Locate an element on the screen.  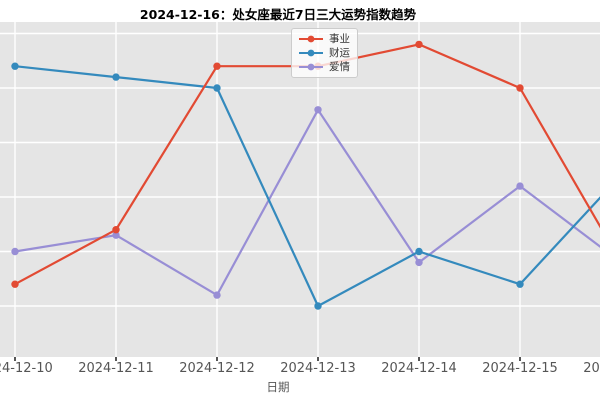
legend-item-career: 事业 is located at coordinates (324, 39).